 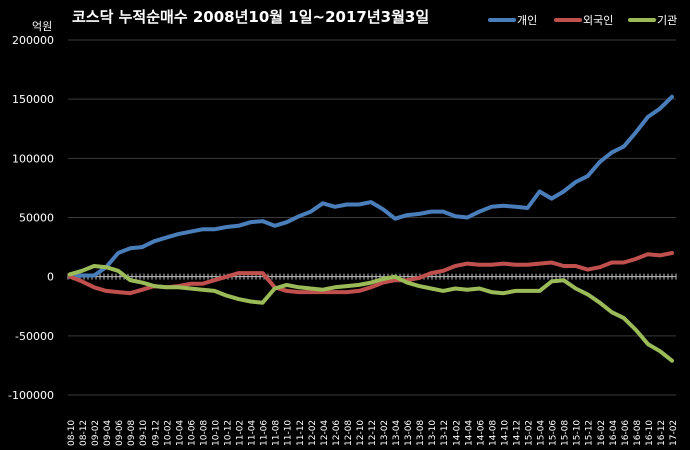 I want to click on y-tick-label: 50000, so click(x=36, y=218).